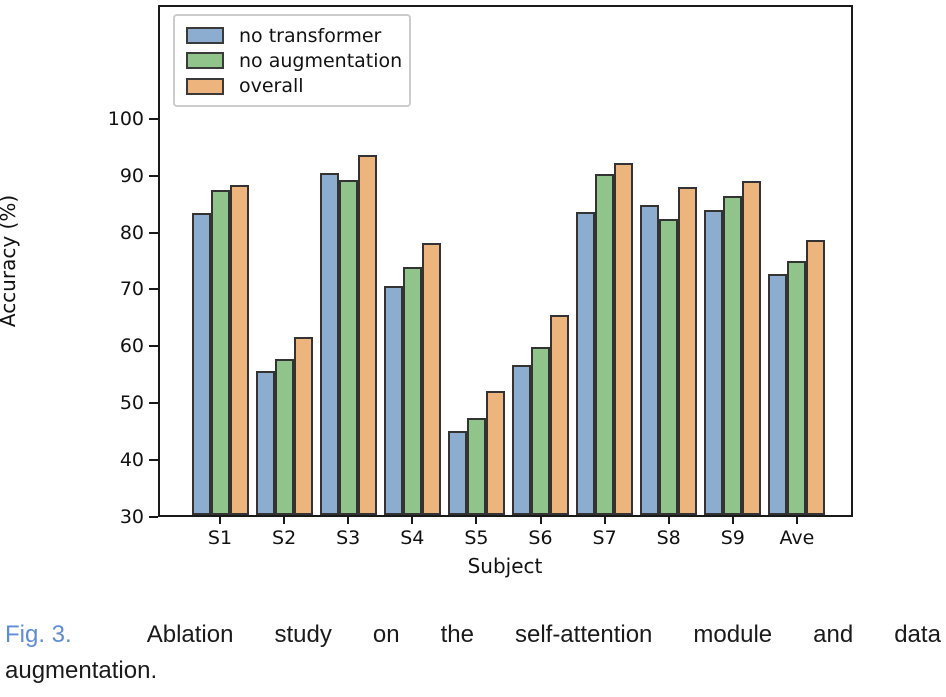 The height and width of the screenshot is (697, 946). I want to click on bar-s3-no-transformer, so click(329, 343).